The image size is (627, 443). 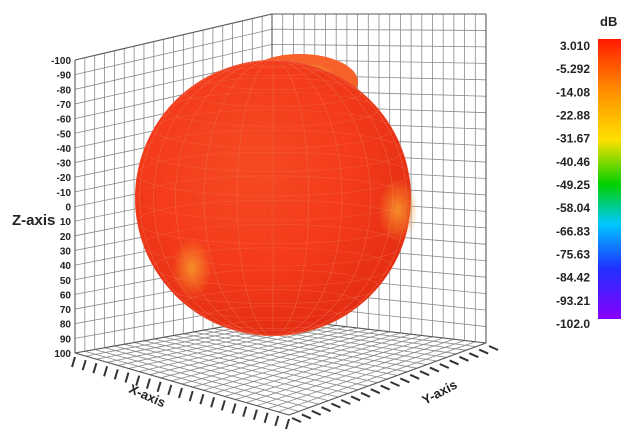 What do you see at coordinates (573, 255) in the screenshot?
I see `colorbar-label: -75.63` at bounding box center [573, 255].